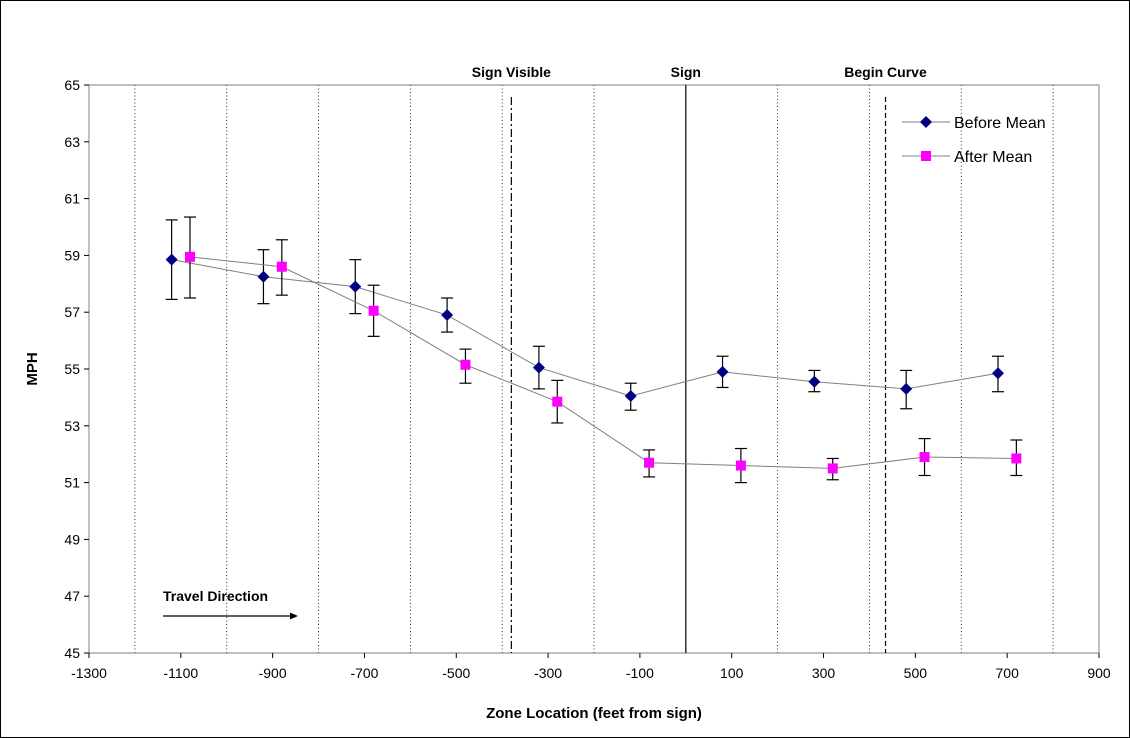 The height and width of the screenshot is (738, 1130). Describe the element at coordinates (72, 653) in the screenshot. I see `y-tick-label-0: 45` at that location.